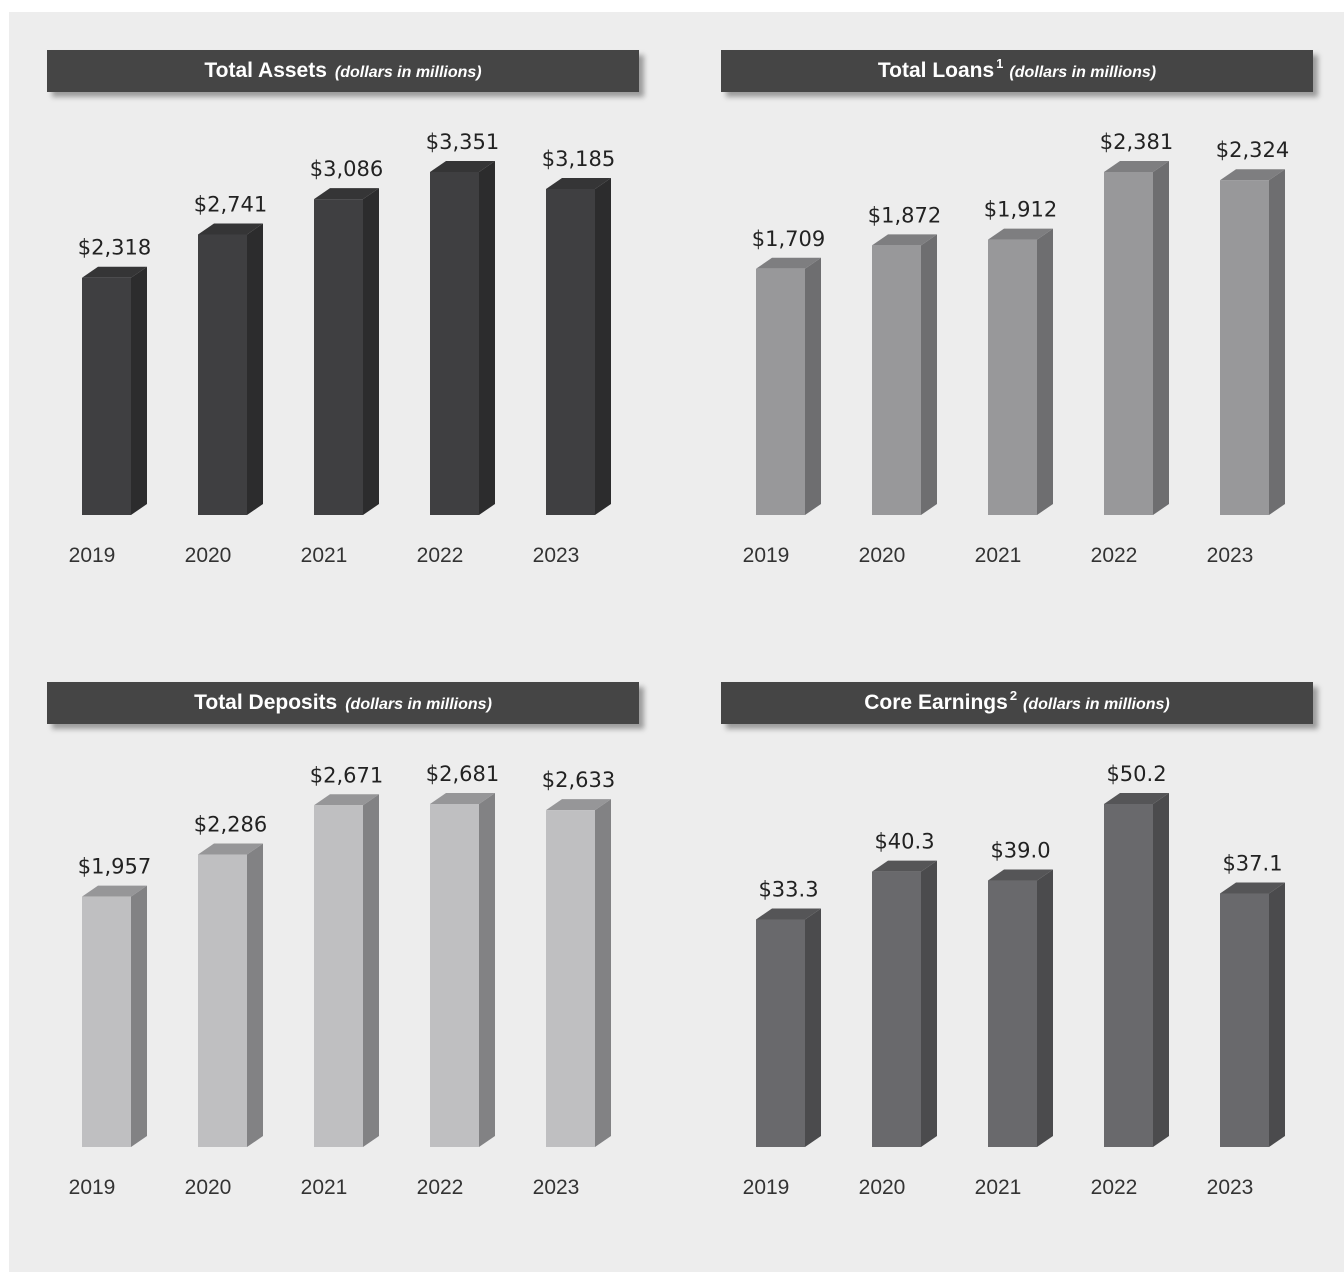 This screenshot has width=1344, height=1272. I want to click on bar-value-label: $33.3, so click(788, 889).